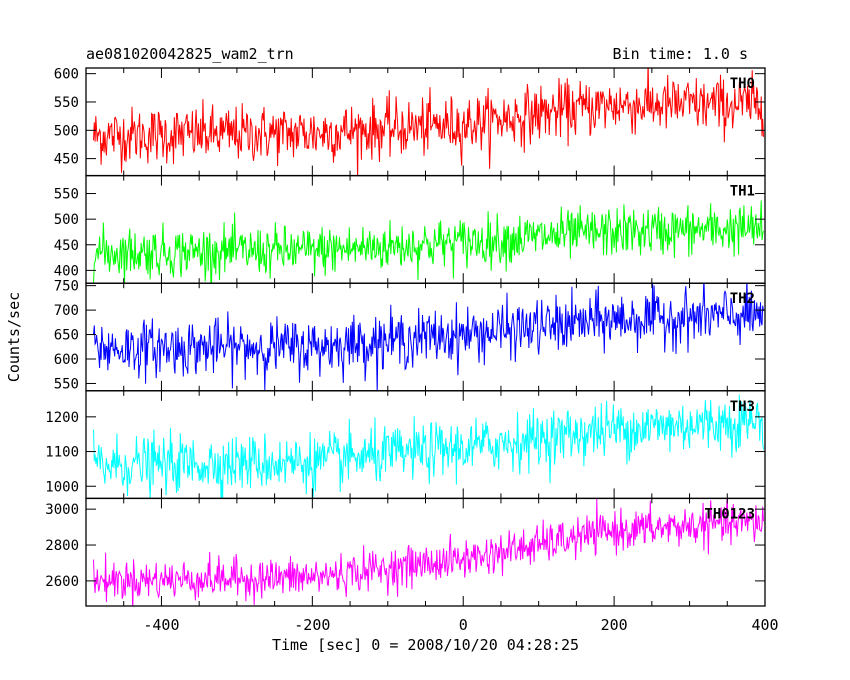 Image resolution: width=850 pixels, height=680 pixels. Describe the element at coordinates (742, 84) in the screenshot. I see `panel-label-th0: TH0` at that location.